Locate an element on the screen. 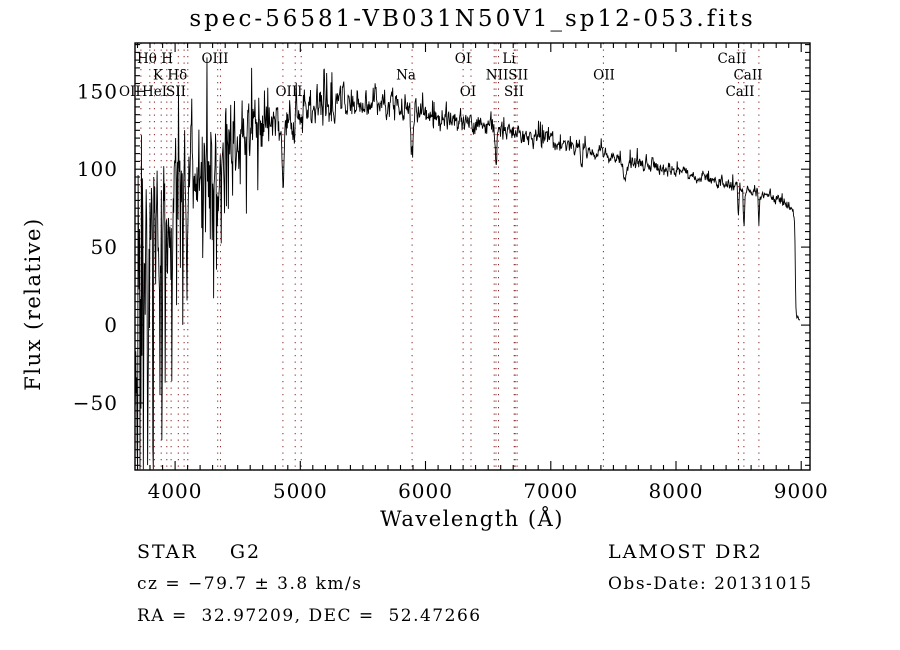 This screenshot has height=650, width=900. line-label: HeI is located at coordinates (154, 92).